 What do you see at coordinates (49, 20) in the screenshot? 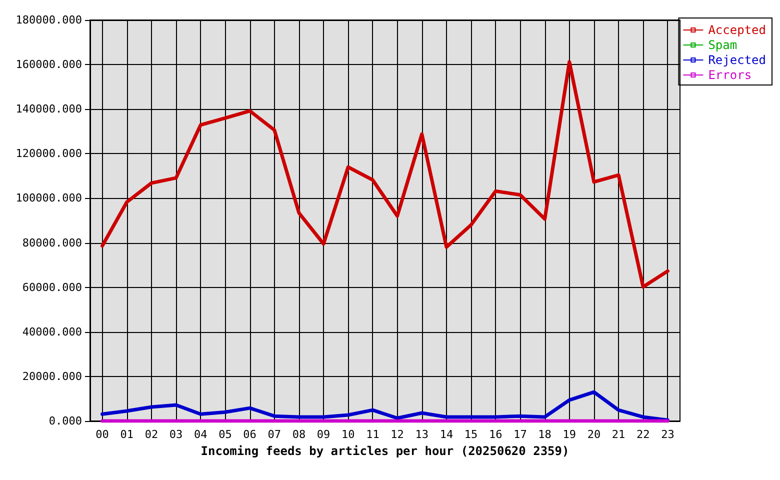
I see `y-tick-label: 180000.000` at bounding box center [49, 20].